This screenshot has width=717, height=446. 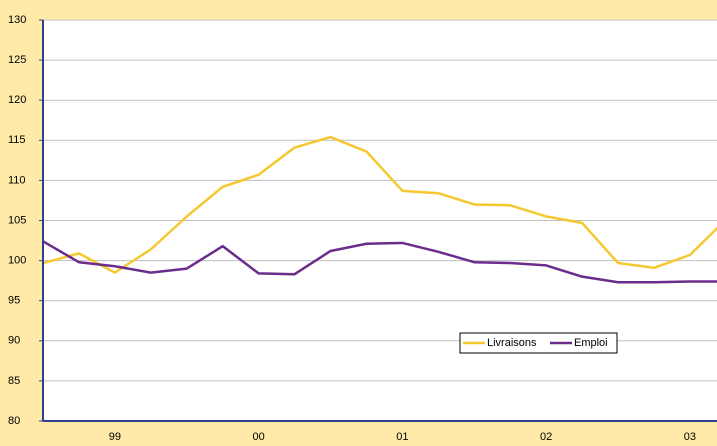 I want to click on y-tick-label: 95, so click(x=14, y=301).